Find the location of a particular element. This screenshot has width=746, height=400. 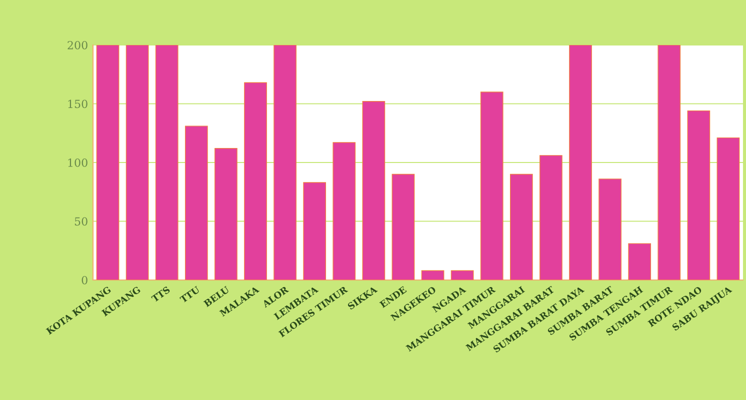

y-tick-label: 200 is located at coordinates (78, 45).